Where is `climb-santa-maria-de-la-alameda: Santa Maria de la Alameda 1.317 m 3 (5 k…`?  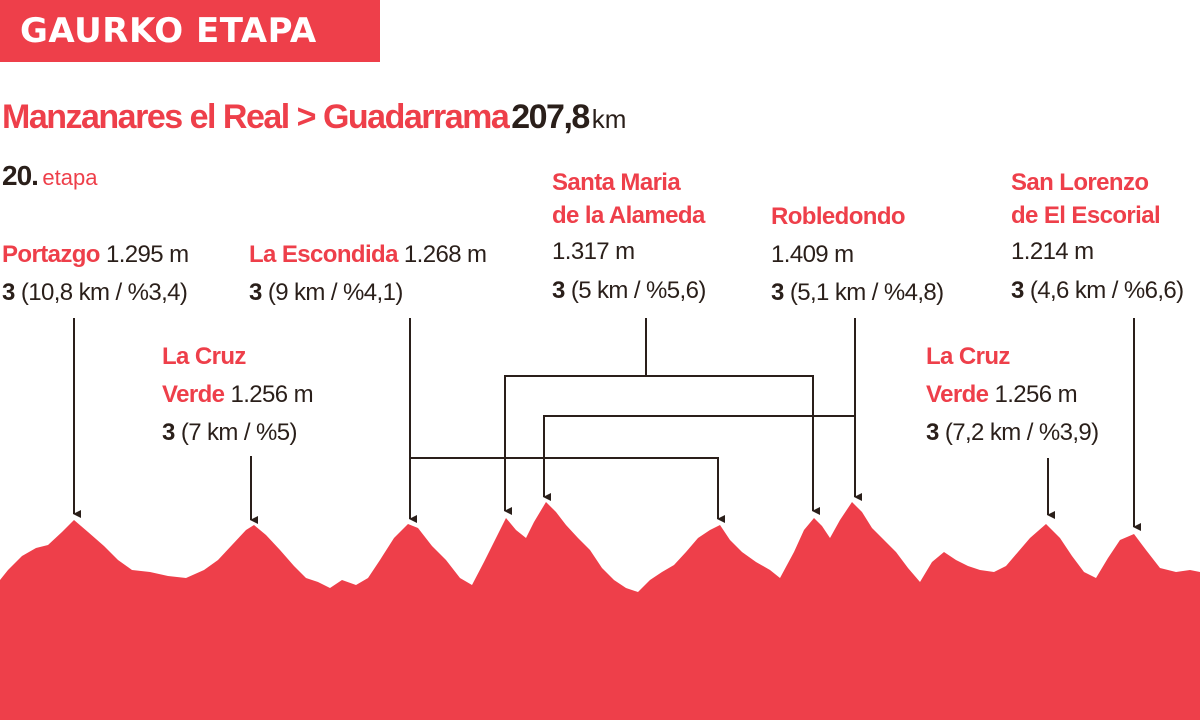 climb-santa-maria-de-la-alameda: Santa Maria de la Alameda 1.317 m 3 (5 k… is located at coordinates (629, 238).